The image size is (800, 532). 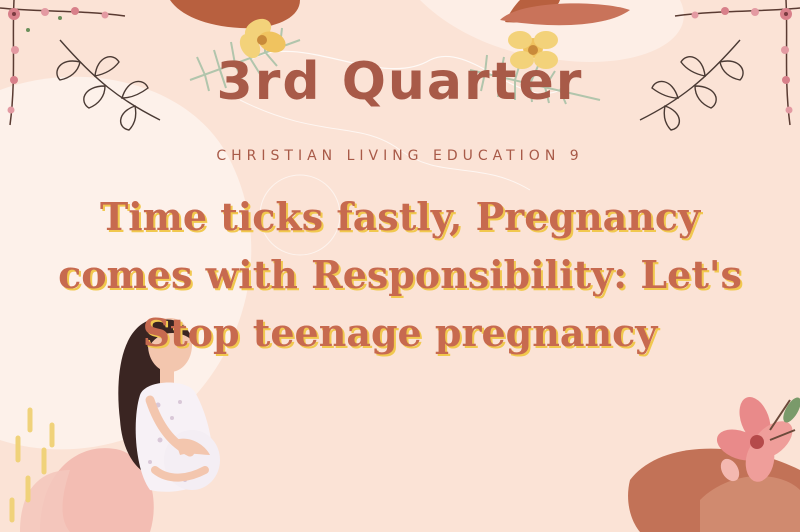 What do you see at coordinates (108, 85) in the screenshot?
I see `leaf-branch-left-icon` at bounding box center [108, 85].